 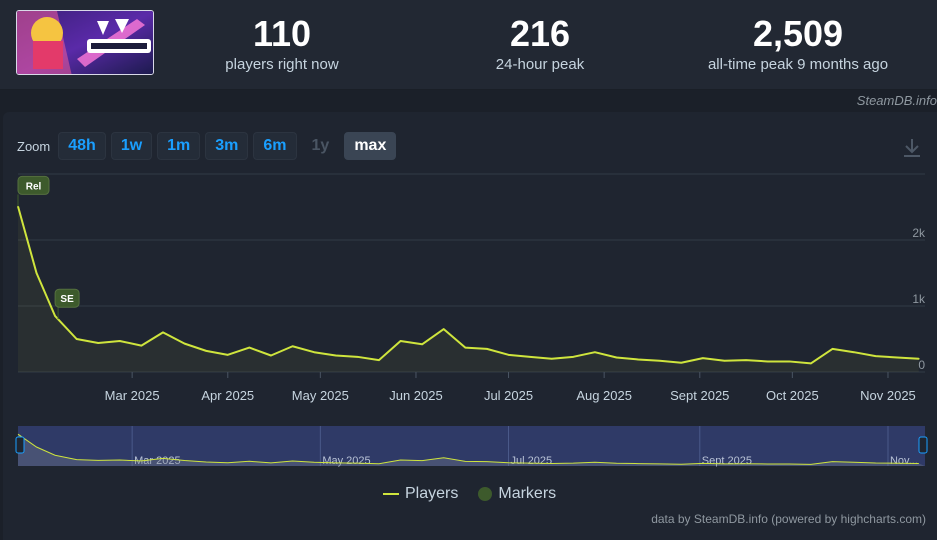 I want to click on navigator-area, so click(x=471, y=450).